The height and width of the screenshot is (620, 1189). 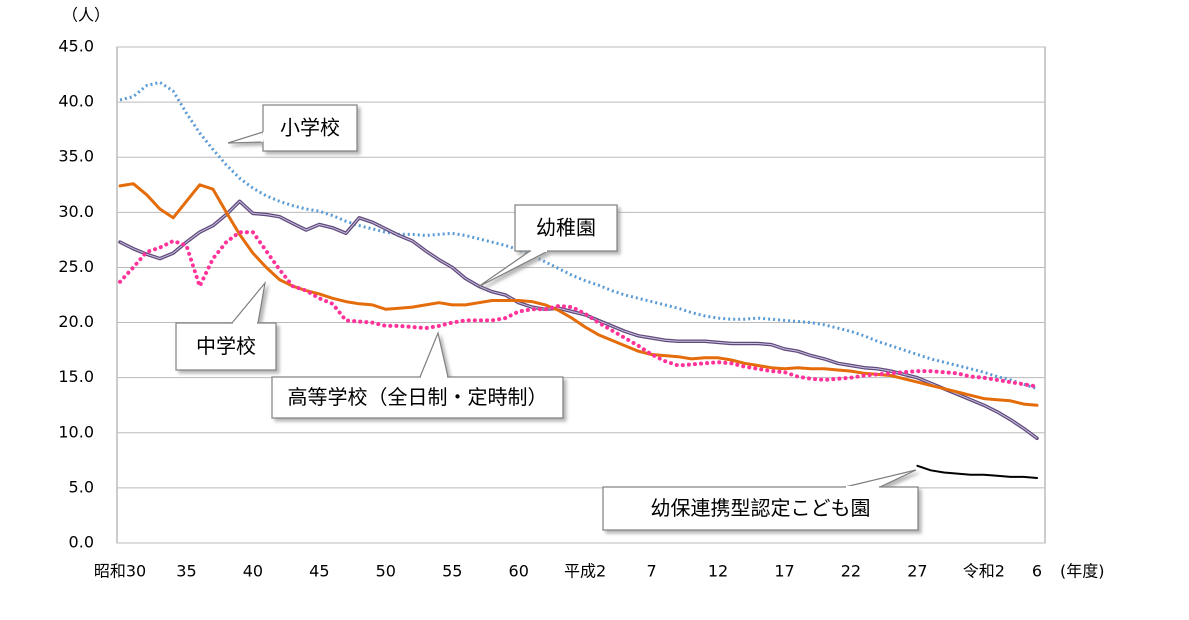 I want to click on x-tick-label: 平成2, so click(x=585, y=571).